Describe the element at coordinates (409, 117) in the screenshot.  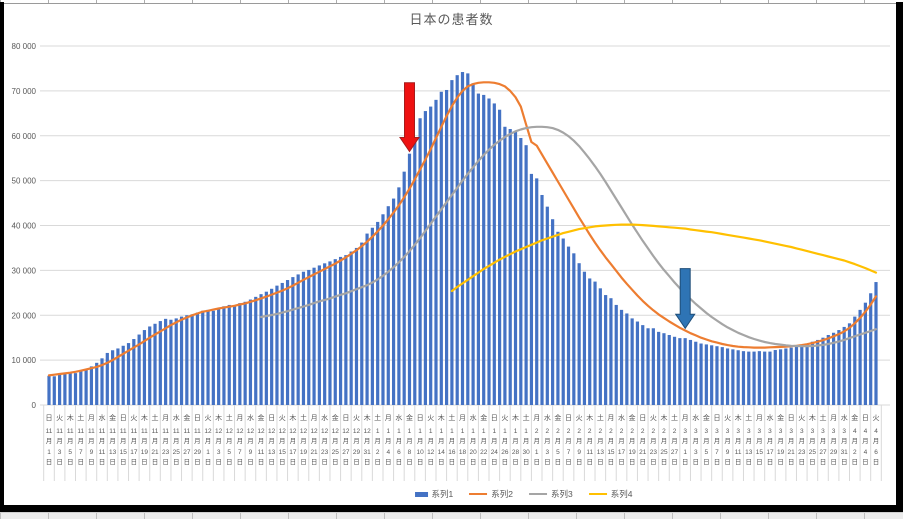
I see `red-down-arrow` at that location.